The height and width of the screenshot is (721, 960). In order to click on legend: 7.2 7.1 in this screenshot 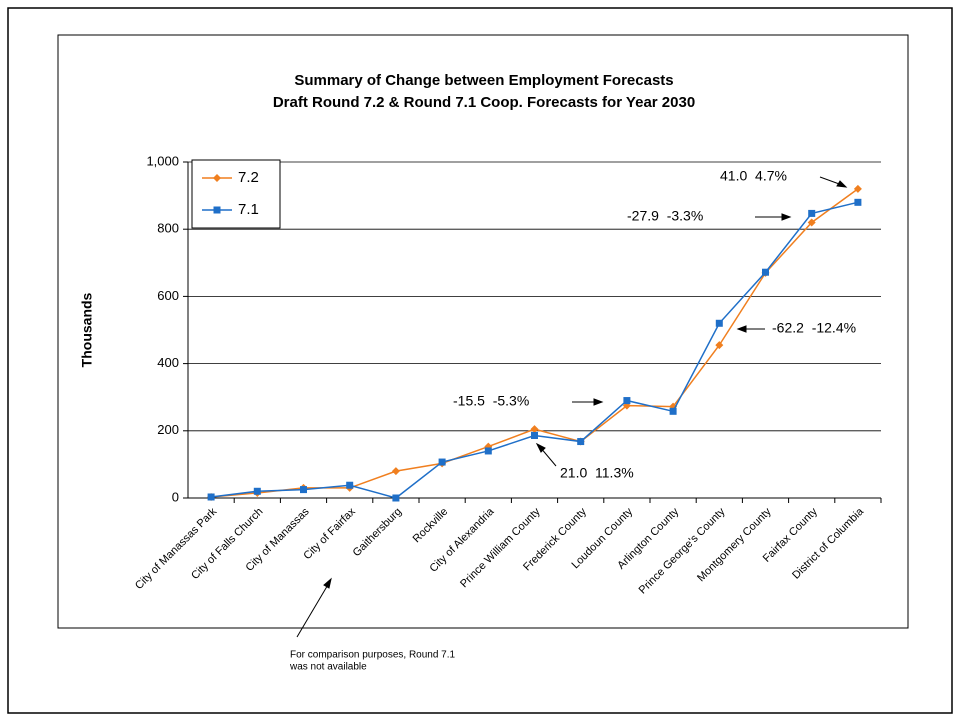, I will do `click(236, 194)`.